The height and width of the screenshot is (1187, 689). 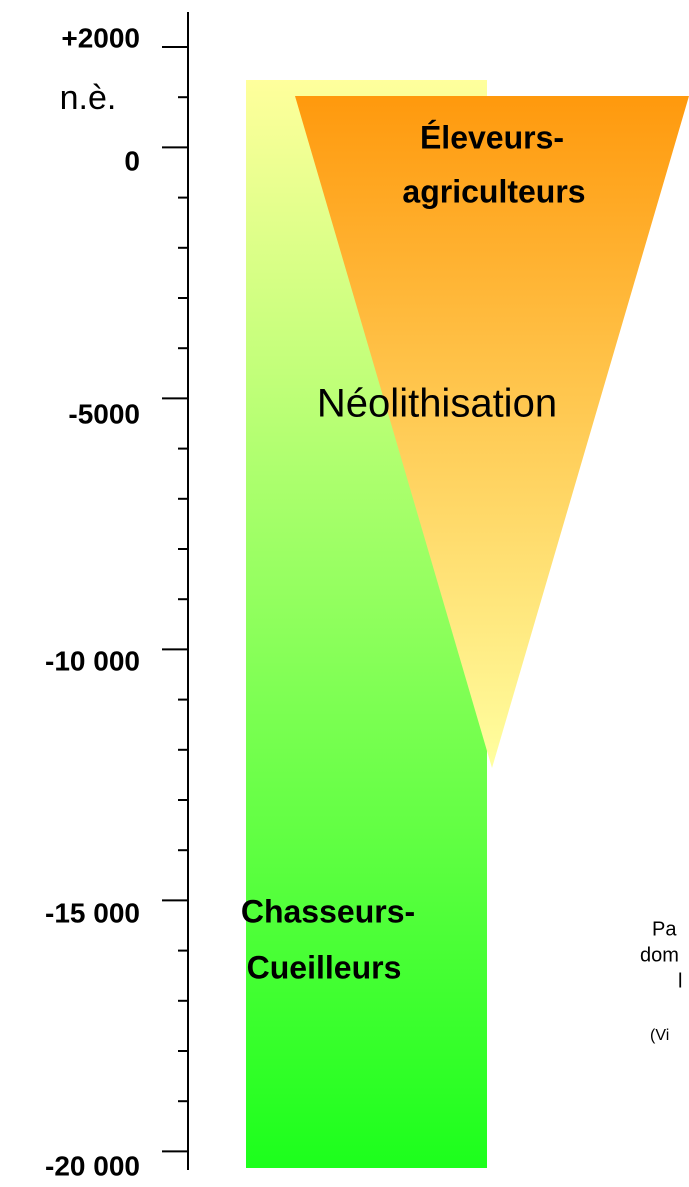 What do you see at coordinates (328, 911) in the screenshot?
I see `zone-title: Chasseurs-` at bounding box center [328, 911].